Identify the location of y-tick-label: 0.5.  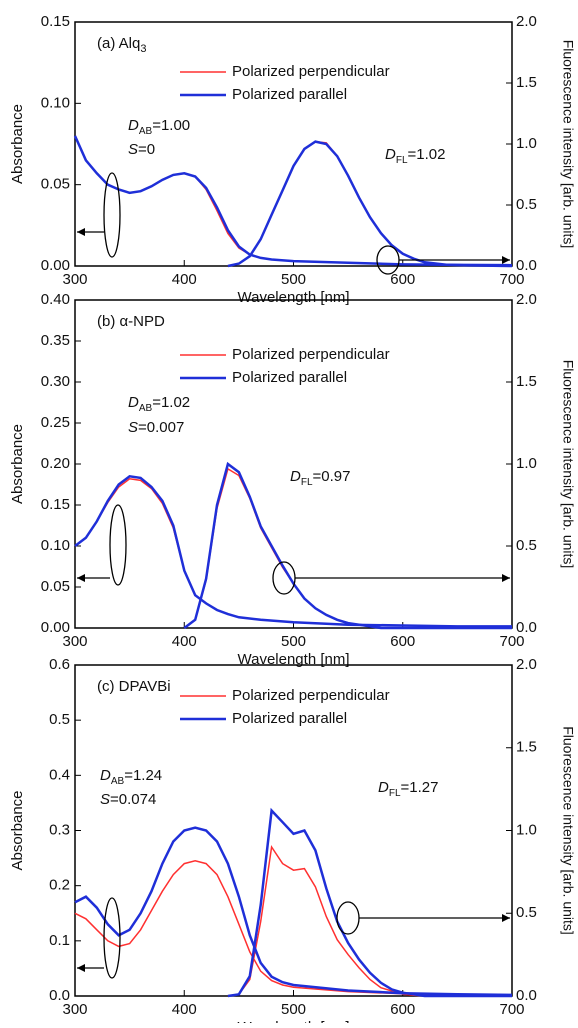
(59, 719).